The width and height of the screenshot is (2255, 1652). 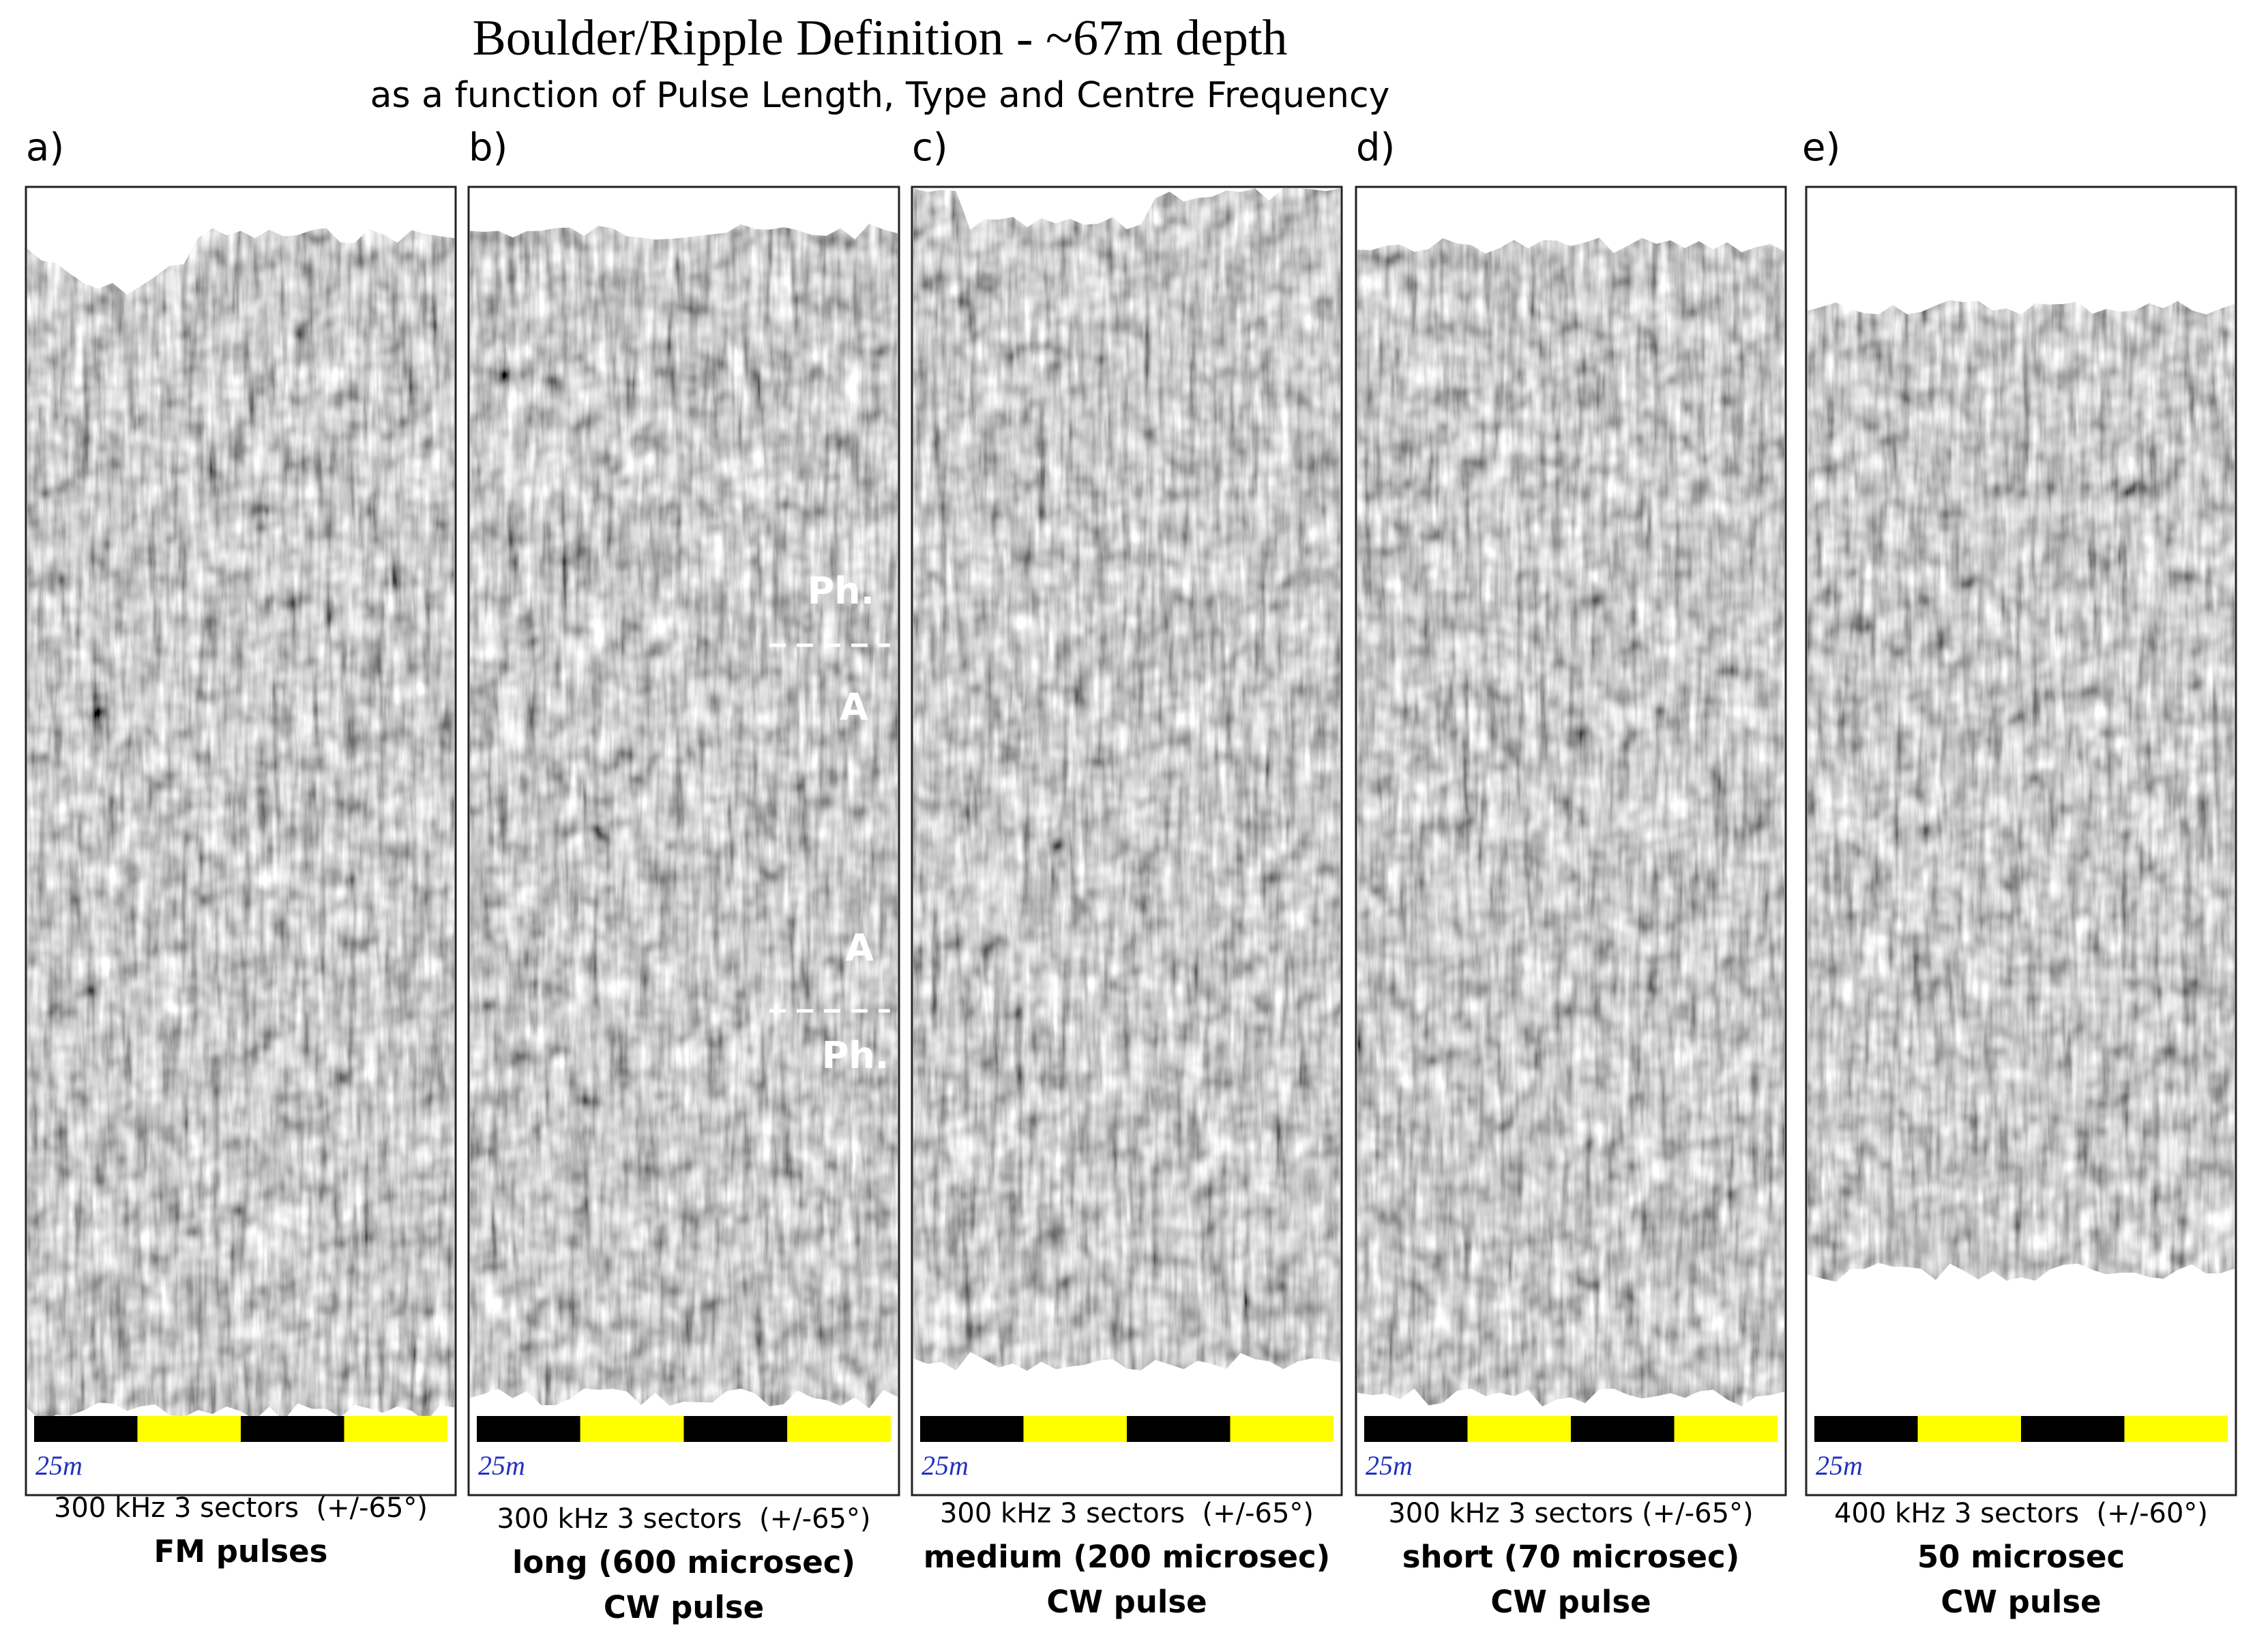 What do you see at coordinates (879, 38) in the screenshot?
I see `figure-title: Boulder/Ripple Definition - ~67m depth` at bounding box center [879, 38].